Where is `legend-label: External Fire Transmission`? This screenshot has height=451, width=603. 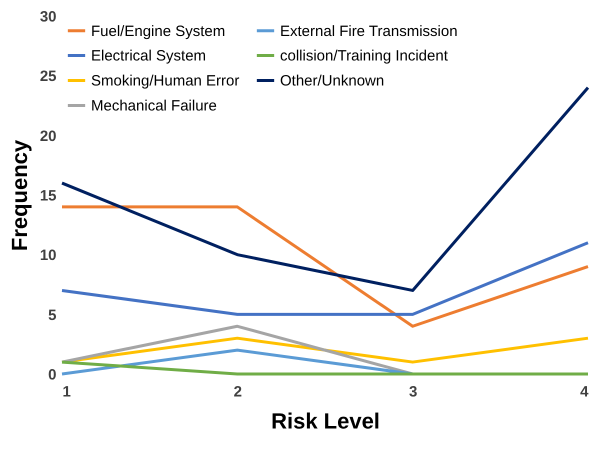
legend-label: External Fire Transmission is located at coordinates (369, 31).